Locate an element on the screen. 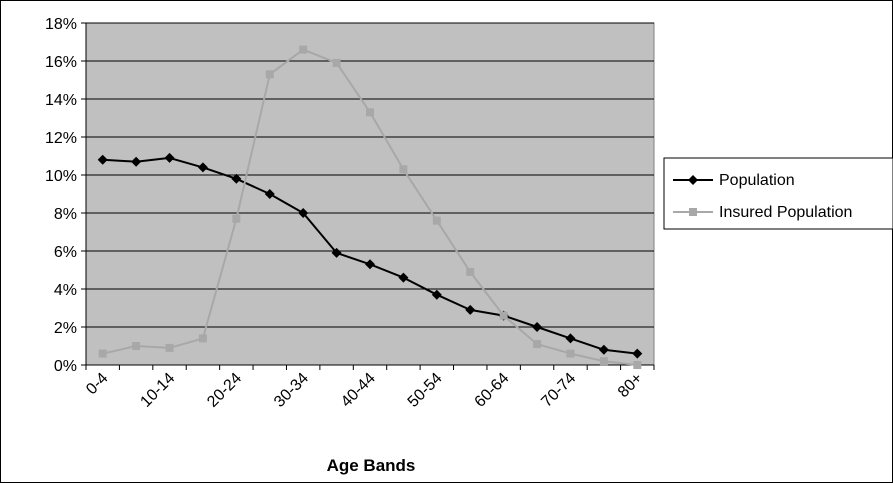 Image resolution: width=893 pixels, height=483 pixels. y-tick-label: 16% is located at coordinates (61, 62).